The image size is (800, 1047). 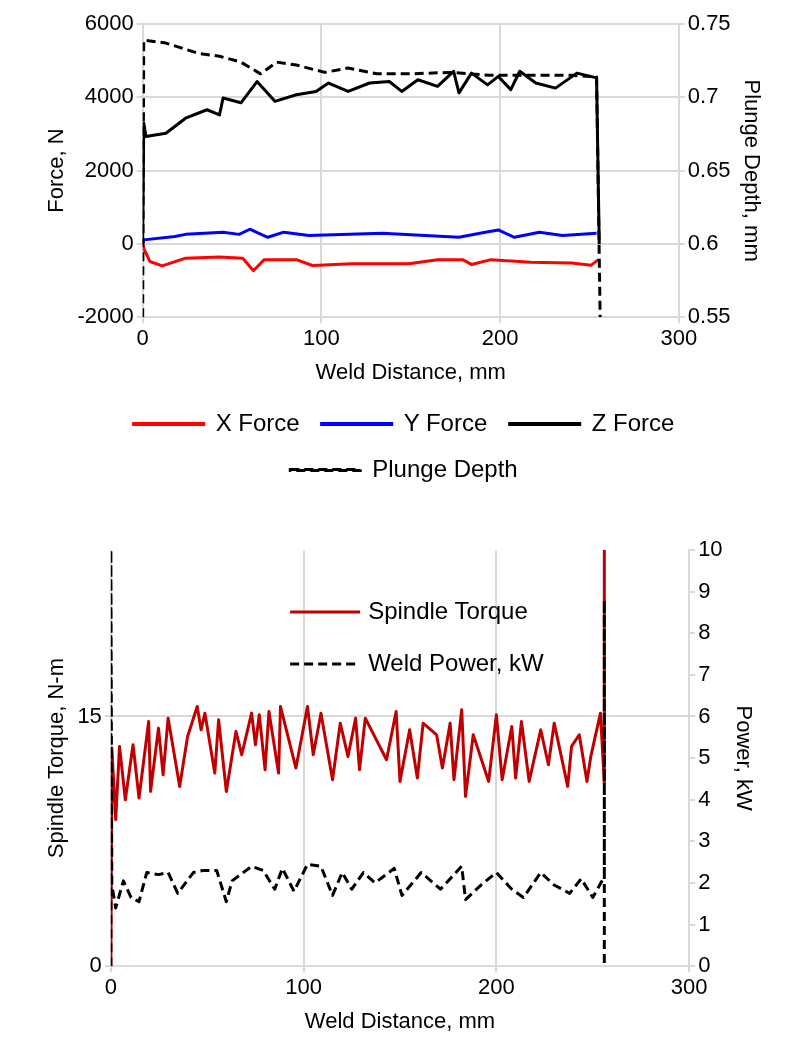 What do you see at coordinates (709, 23) in the screenshot?
I see `y2-tick-label: 0.75` at bounding box center [709, 23].